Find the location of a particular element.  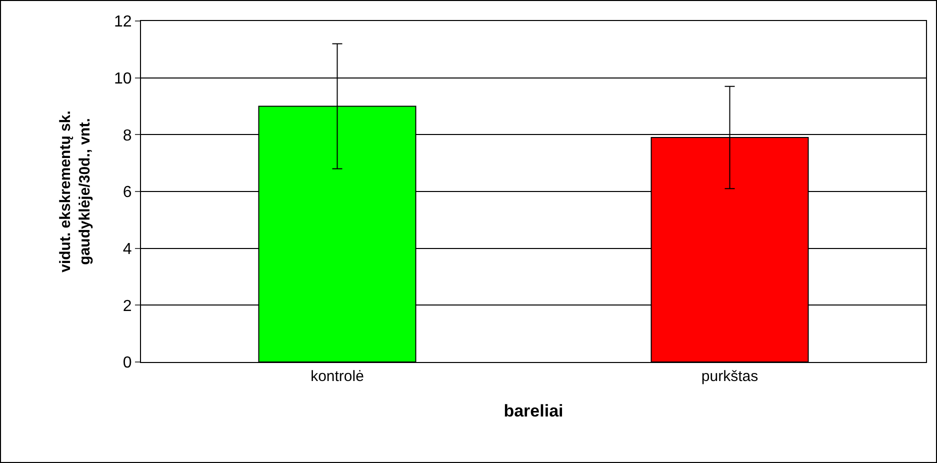

y-tick-label: 8 is located at coordinates (127, 135).